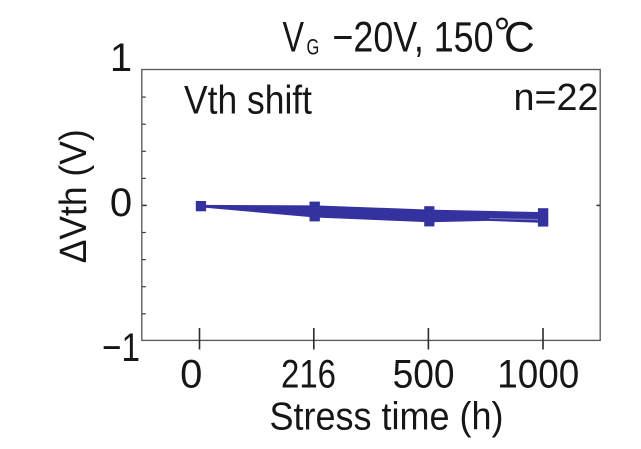 The height and width of the screenshot is (449, 641). What do you see at coordinates (308, 375) in the screenshot?
I see `svg-text: 216` at bounding box center [308, 375].